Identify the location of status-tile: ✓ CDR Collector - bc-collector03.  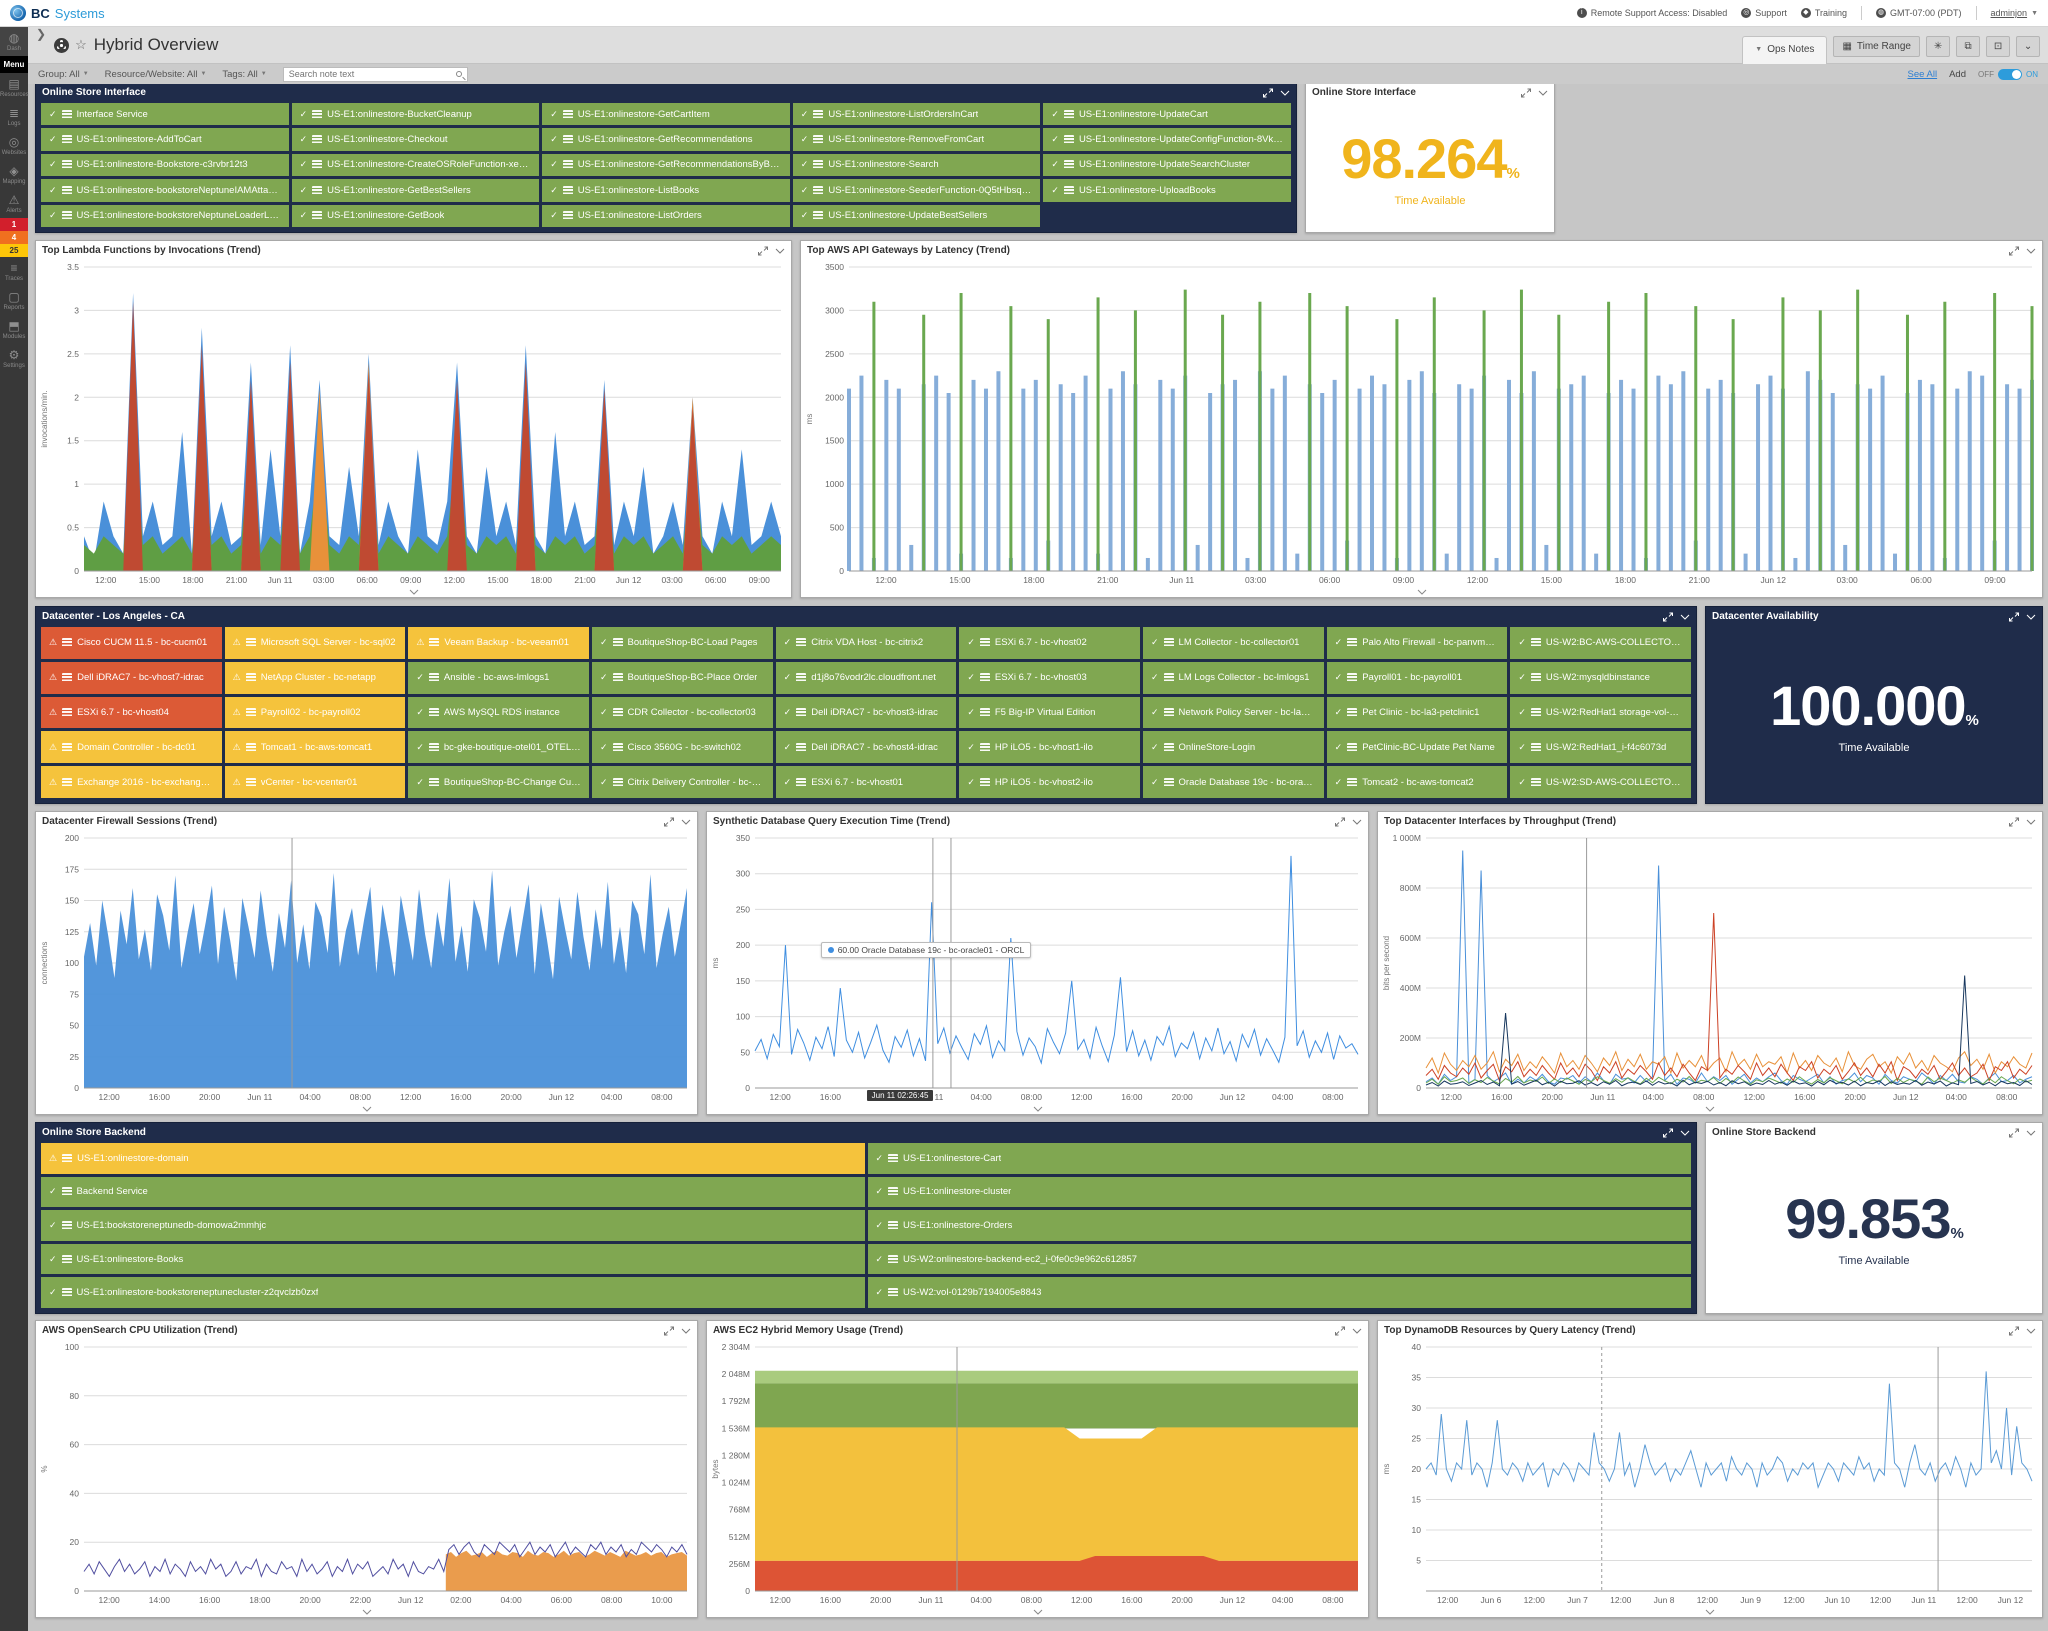
(682, 712).